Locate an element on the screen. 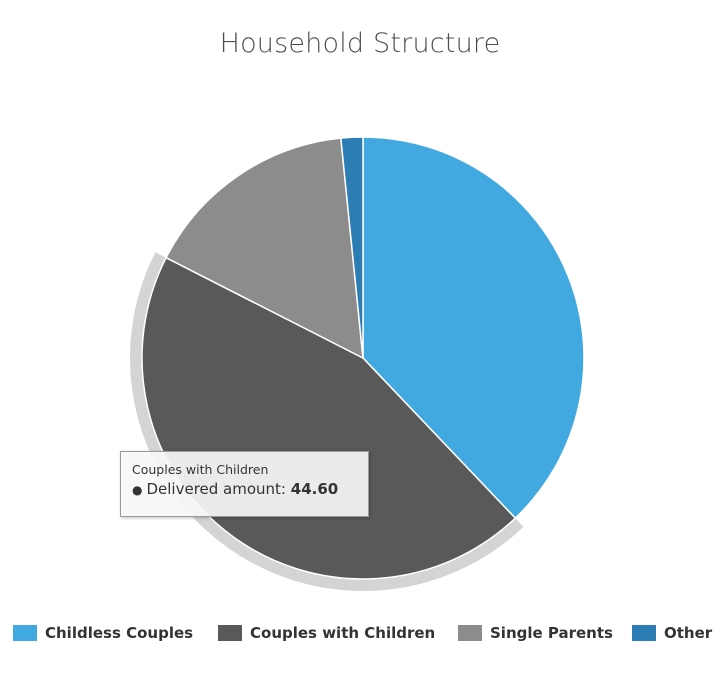  tooltip-line: ● Delivered amount: 44.60 is located at coordinates (245, 489).